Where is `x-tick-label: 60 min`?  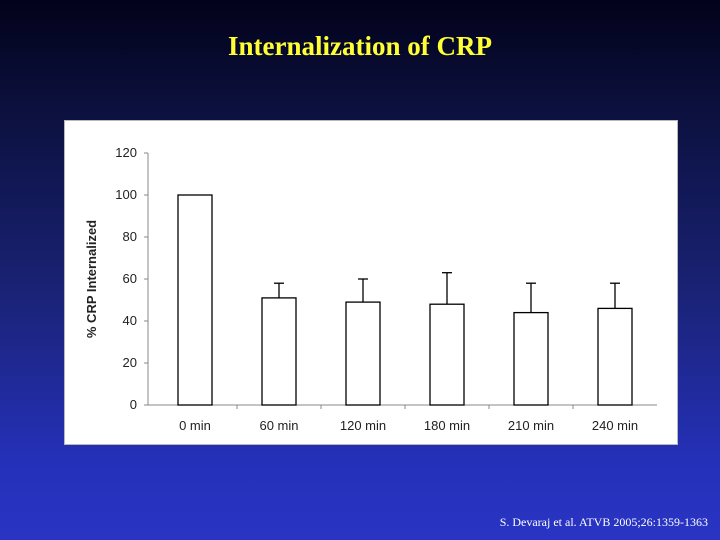
x-tick-label: 60 min is located at coordinates (278, 425).